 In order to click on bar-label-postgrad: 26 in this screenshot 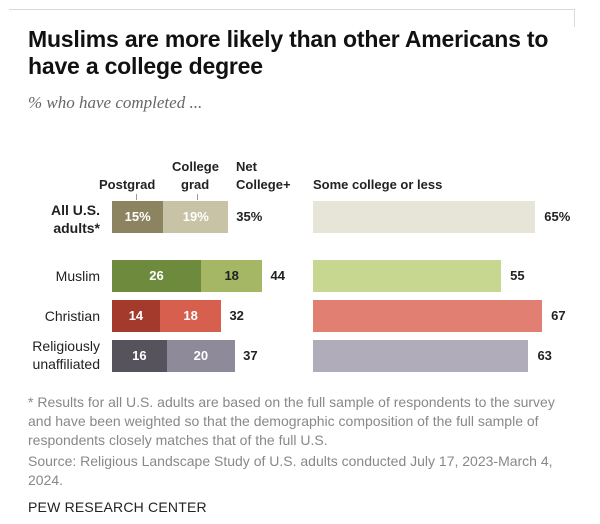, I will do `click(156, 275)`.